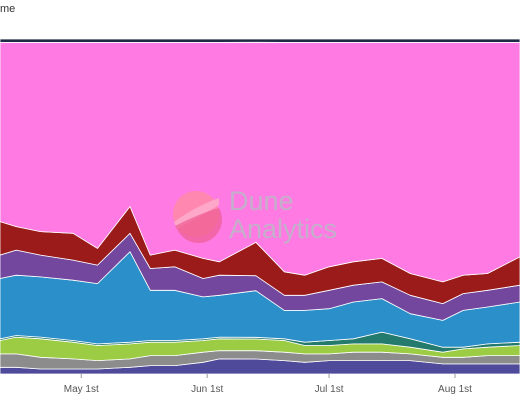 The width and height of the screenshot is (520, 400). What do you see at coordinates (197, 217) in the screenshot?
I see `dune-logo-icon` at bounding box center [197, 217].